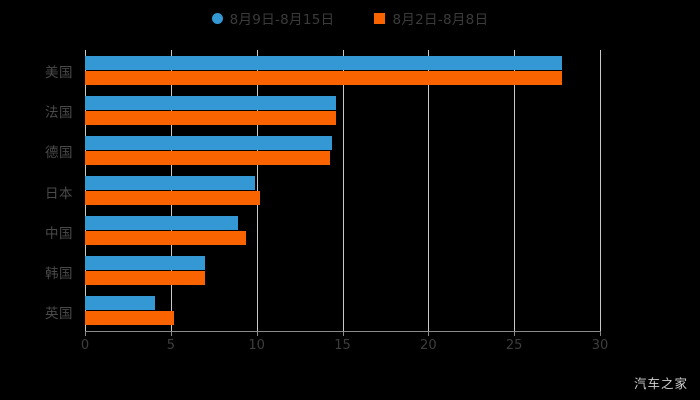 This screenshot has height=400, width=700. What do you see at coordinates (660, 383) in the screenshot?
I see `watermark: 汽车之家` at bounding box center [660, 383].